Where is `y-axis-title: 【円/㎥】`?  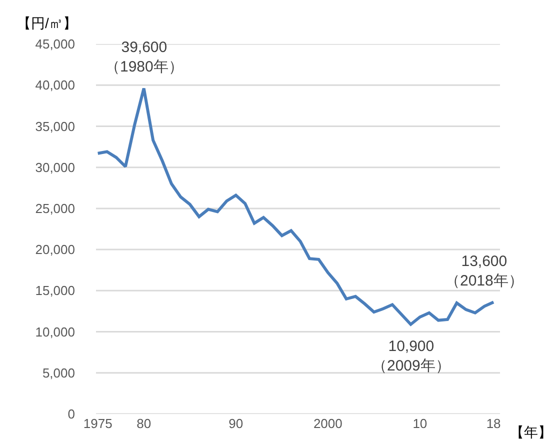 y-axis-title: 【円/㎥】 is located at coordinates (47, 23).